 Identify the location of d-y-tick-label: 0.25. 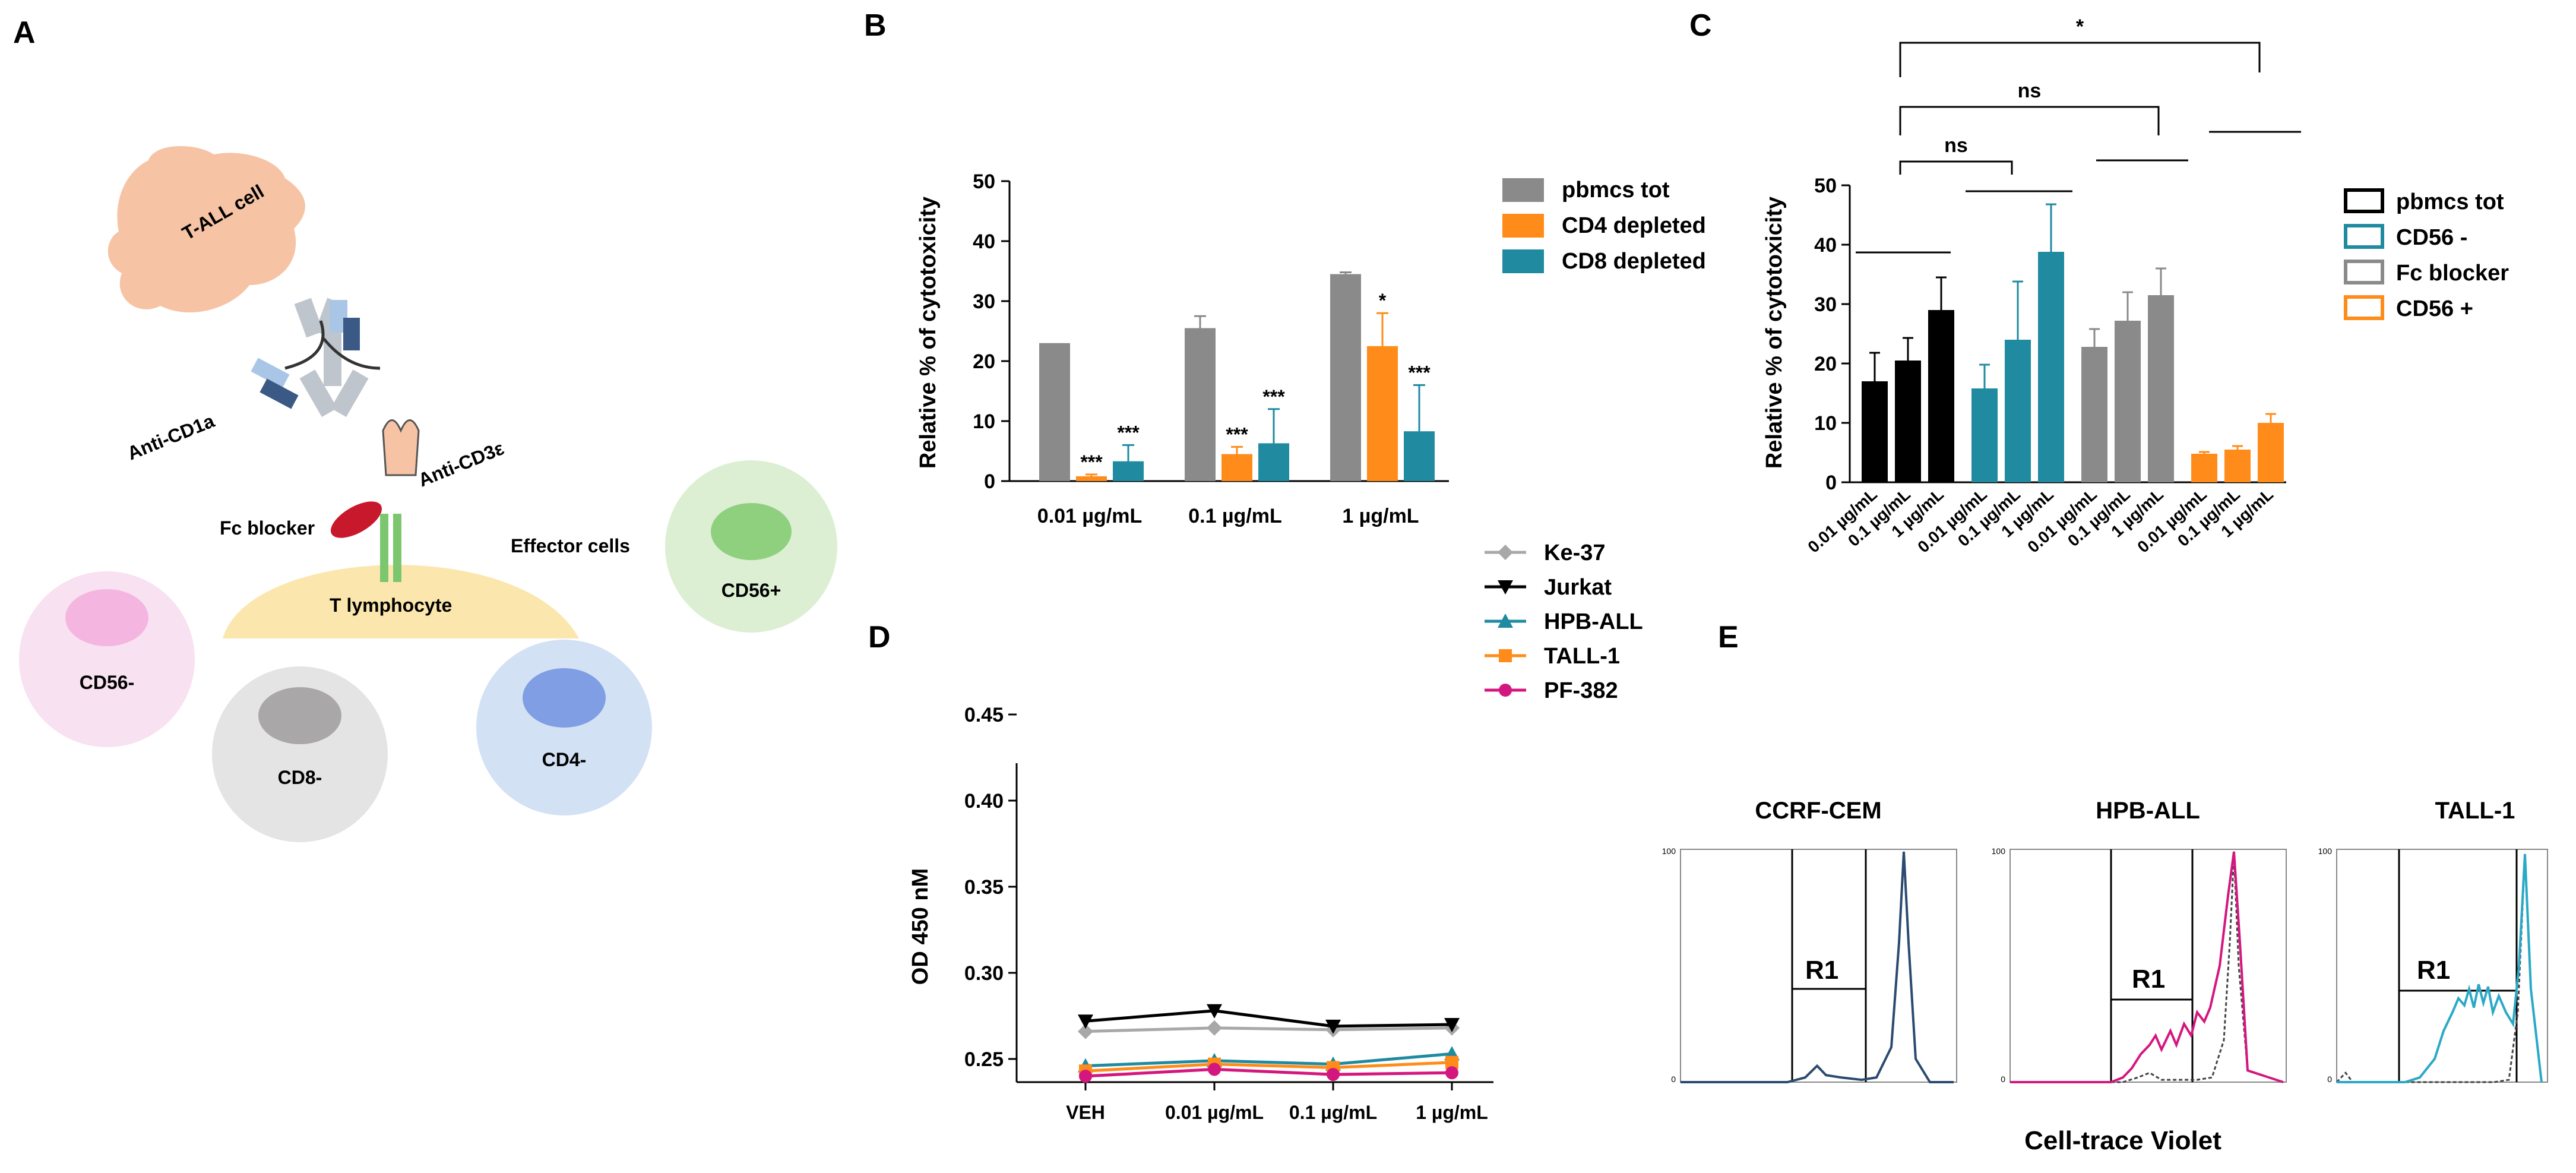
(984, 1059).